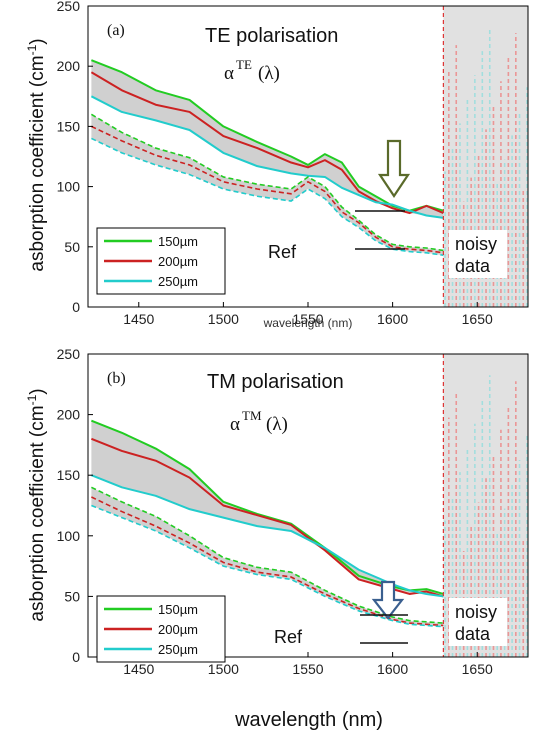  What do you see at coordinates (288, 637) in the screenshot?
I see `ref-annotation-b: Ref` at bounding box center [288, 637].